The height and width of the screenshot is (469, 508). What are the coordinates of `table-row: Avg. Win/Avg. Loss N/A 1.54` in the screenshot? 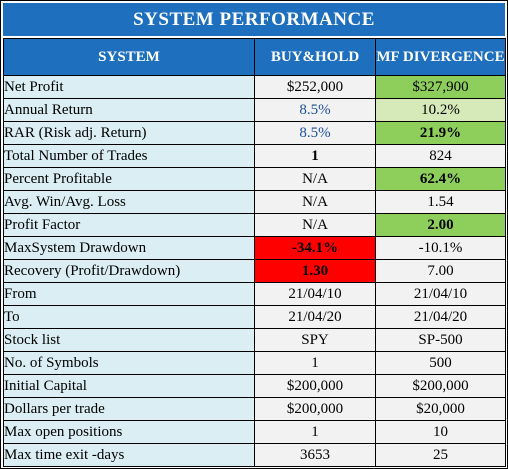 It's located at (254, 202).